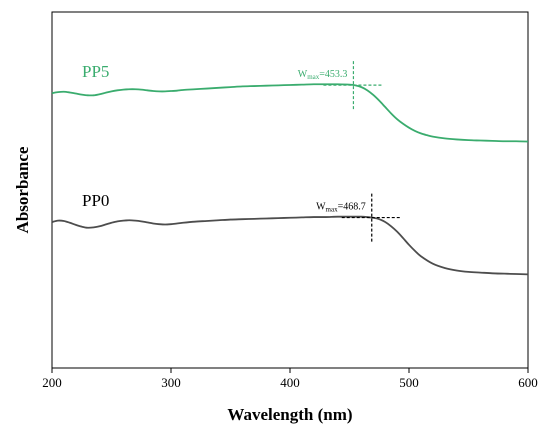 This screenshot has width=550, height=441. What do you see at coordinates (171, 382) in the screenshot?
I see `x-tick-label: 300` at bounding box center [171, 382].